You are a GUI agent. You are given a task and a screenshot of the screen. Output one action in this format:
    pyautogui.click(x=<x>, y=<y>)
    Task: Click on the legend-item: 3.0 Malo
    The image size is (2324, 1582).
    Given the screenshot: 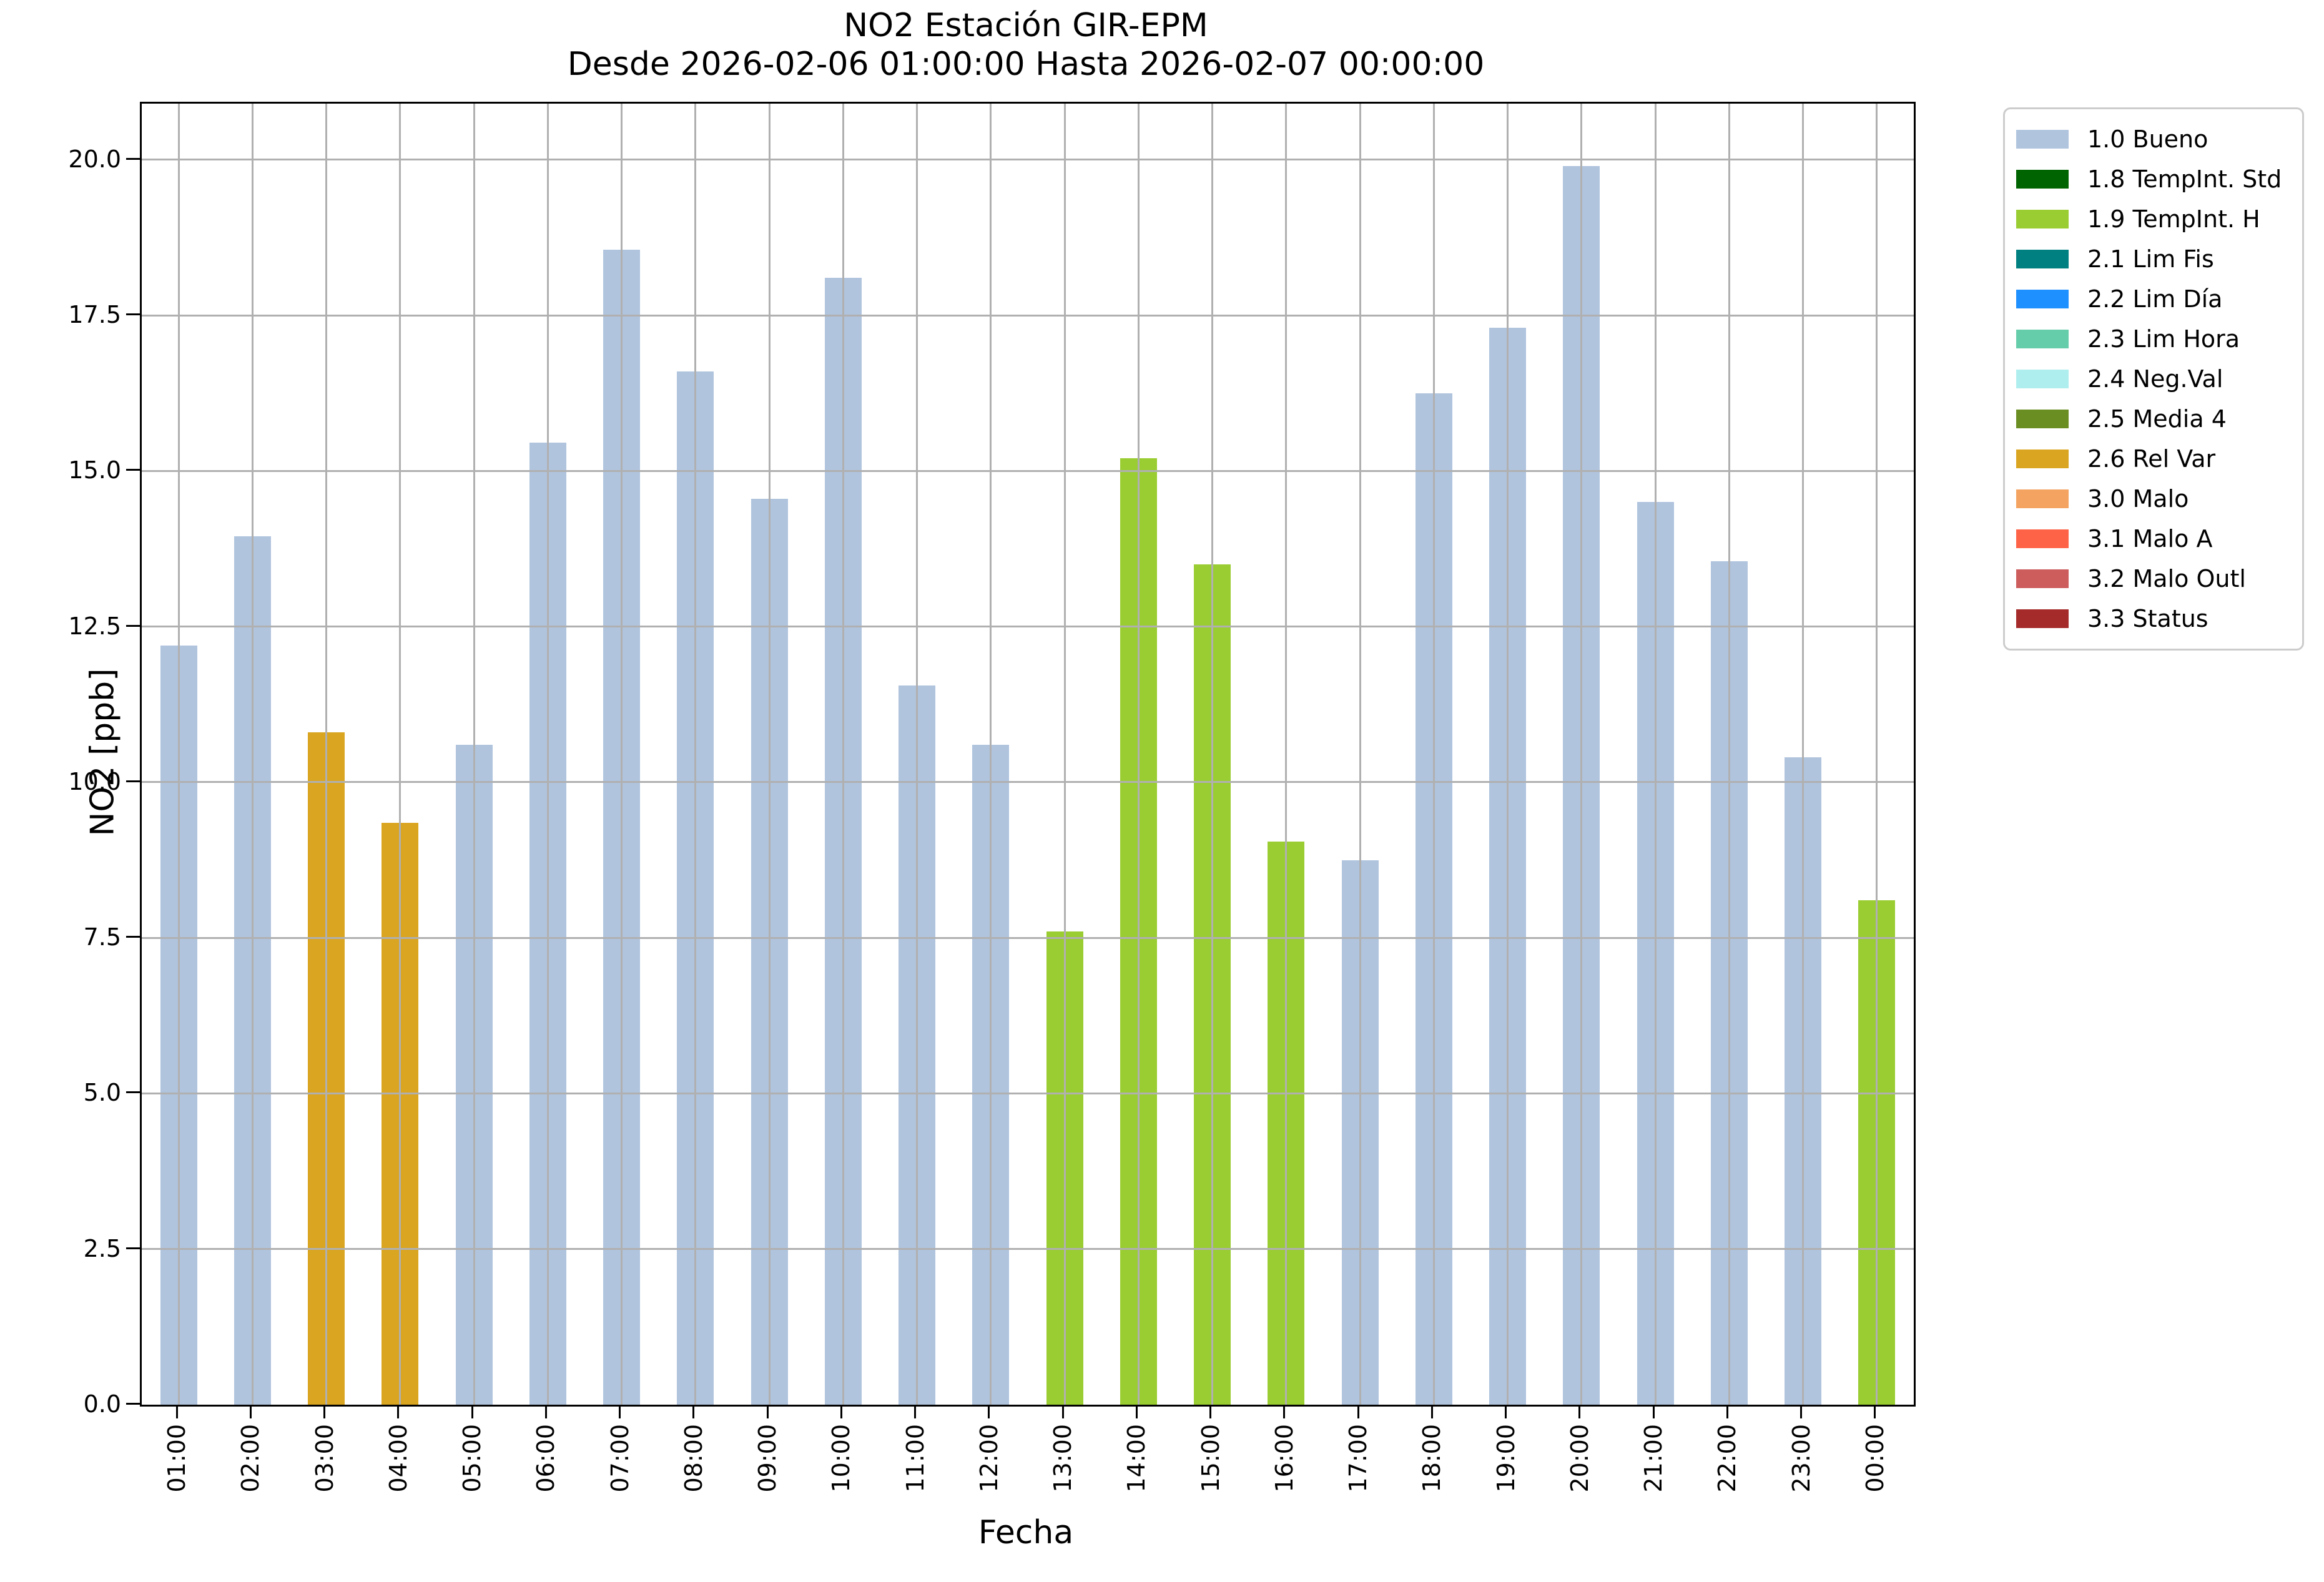 What is the action you would take?
    pyautogui.click(x=2153, y=499)
    